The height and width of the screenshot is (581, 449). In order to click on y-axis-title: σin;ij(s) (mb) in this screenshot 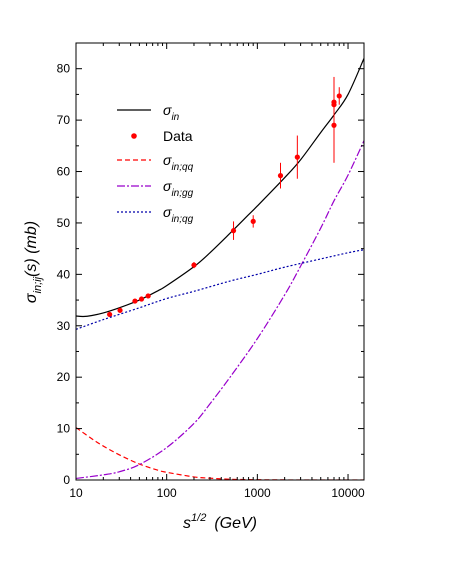, I will do `click(33, 262)`.